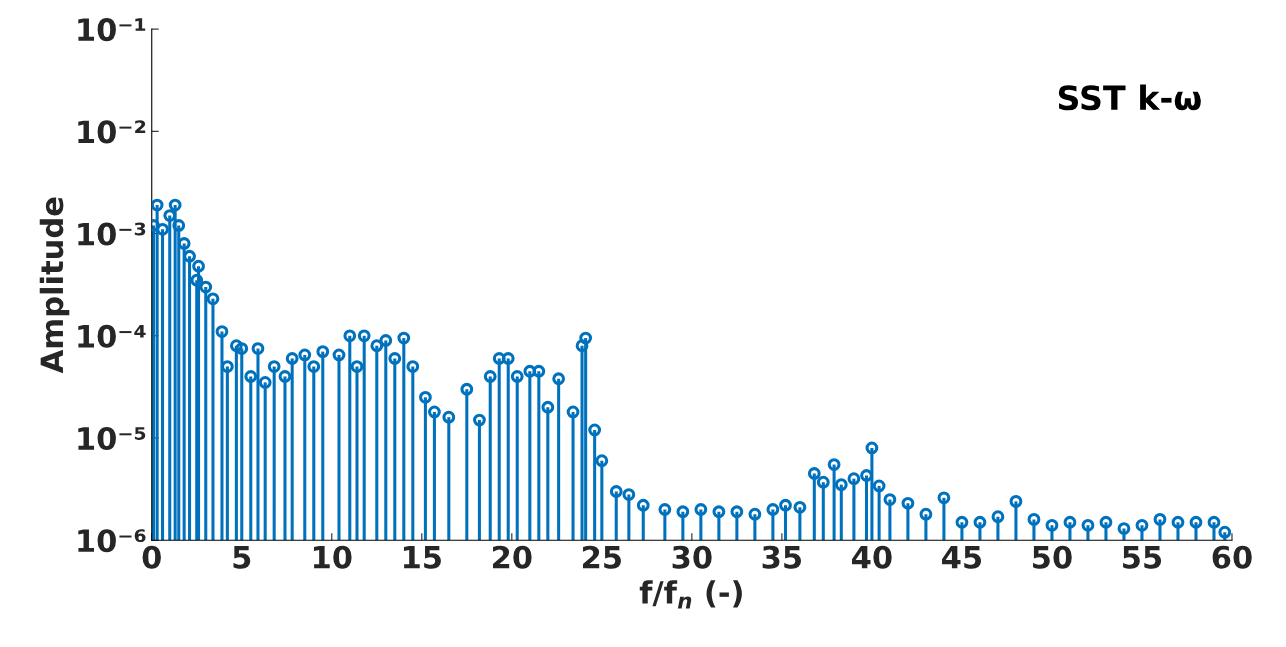 The width and height of the screenshot is (1286, 647). I want to click on y-tick-label: 10⁻¹, so click(112, 30).